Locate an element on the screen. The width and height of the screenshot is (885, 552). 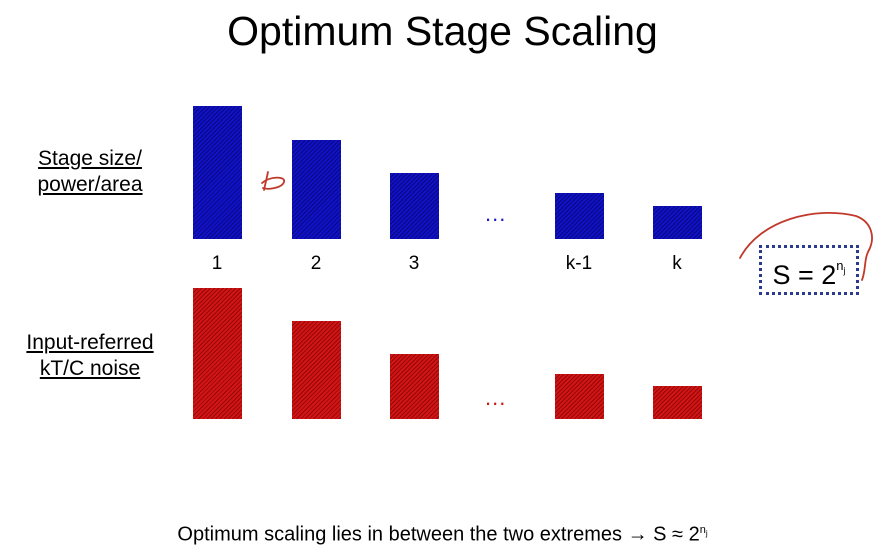
handwritten-arc is located at coordinates (806, 246).